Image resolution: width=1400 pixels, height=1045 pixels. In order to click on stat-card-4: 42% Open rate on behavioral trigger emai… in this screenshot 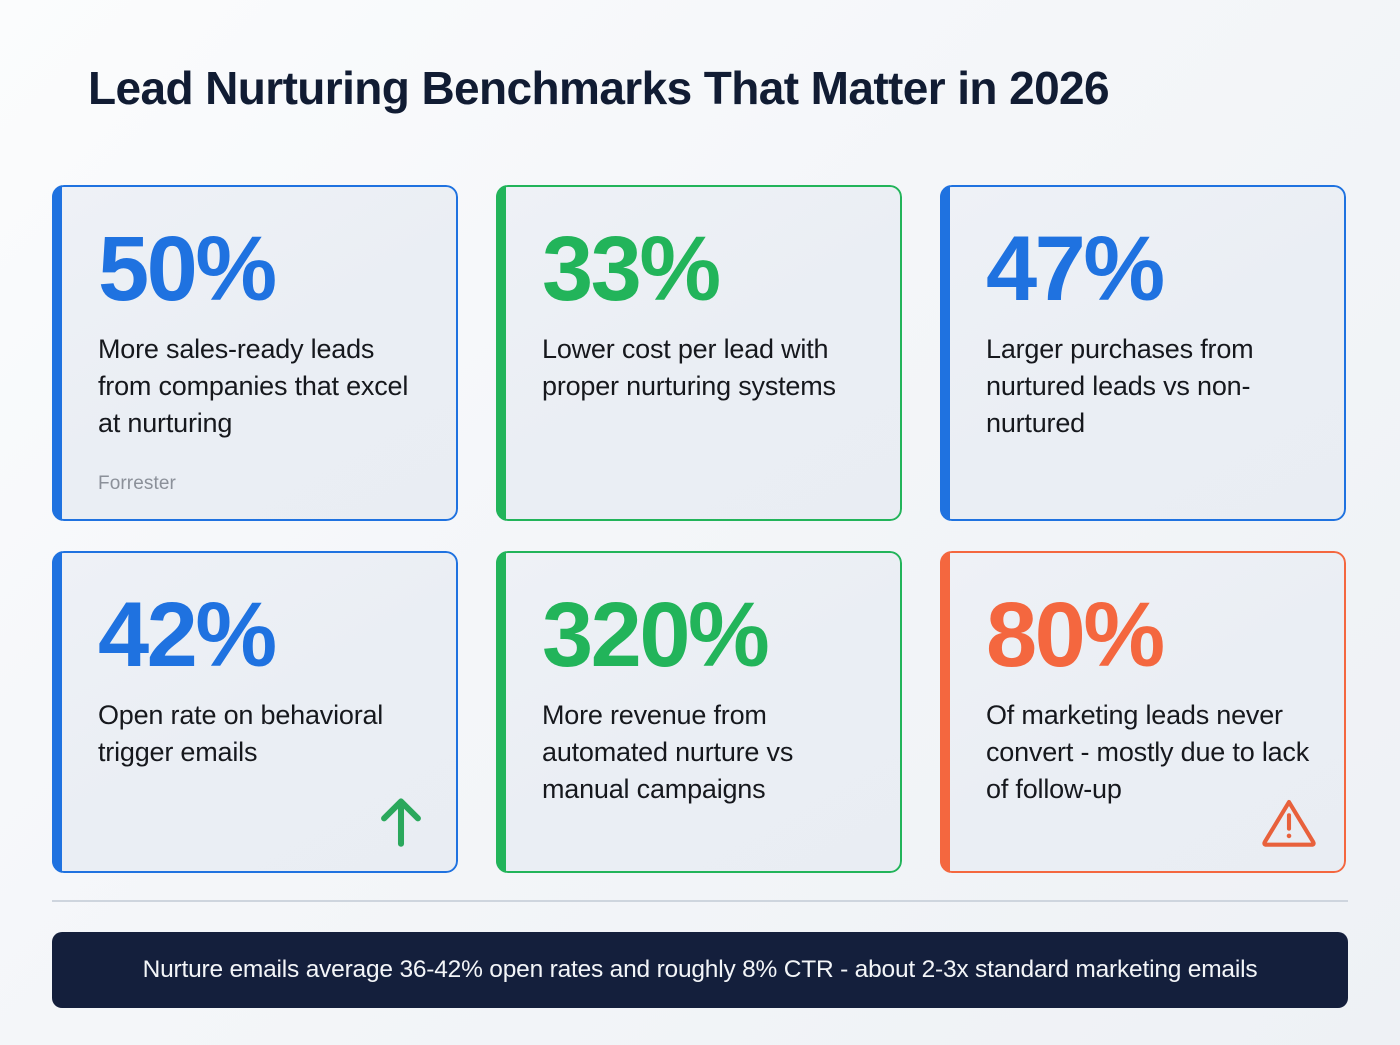, I will do `click(255, 712)`.